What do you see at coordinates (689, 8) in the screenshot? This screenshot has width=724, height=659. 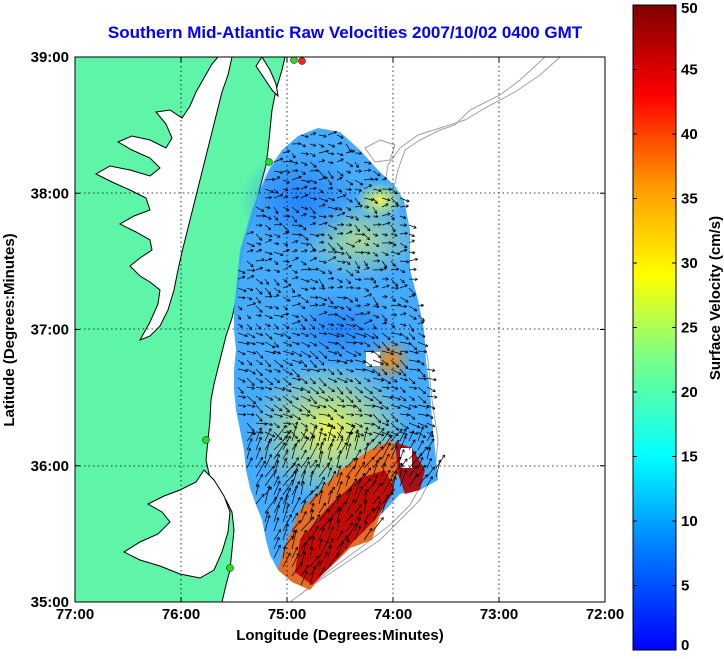 I see `colorbar-tick-label: 50` at bounding box center [689, 8].